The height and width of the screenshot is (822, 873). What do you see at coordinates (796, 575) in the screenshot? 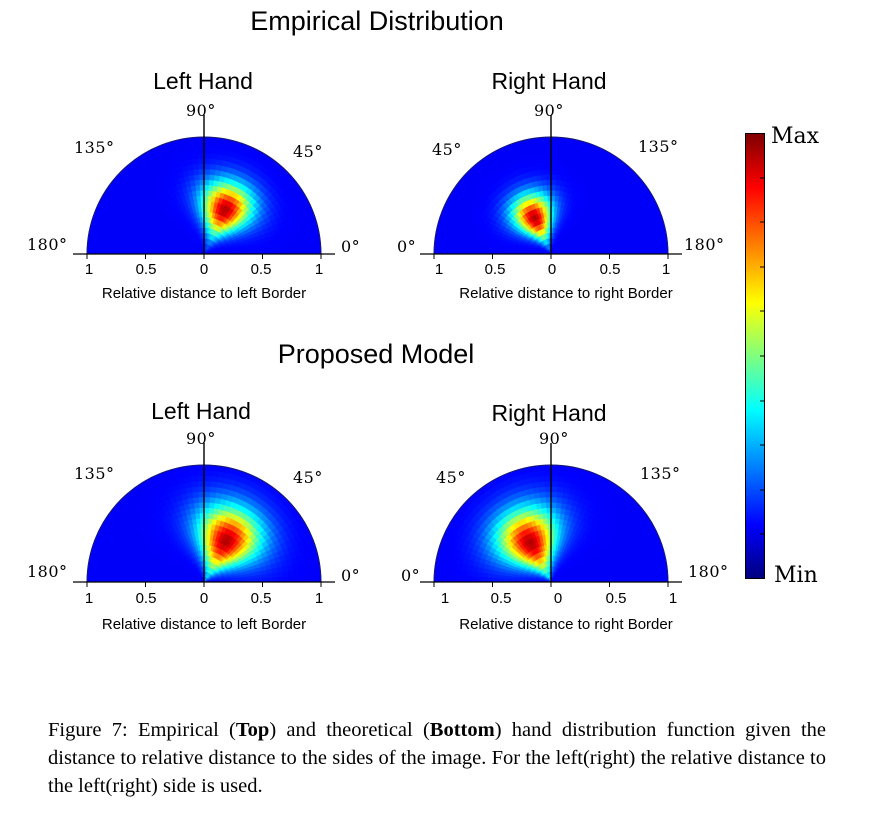
I see `colorbar-min-label: Min` at bounding box center [796, 575].